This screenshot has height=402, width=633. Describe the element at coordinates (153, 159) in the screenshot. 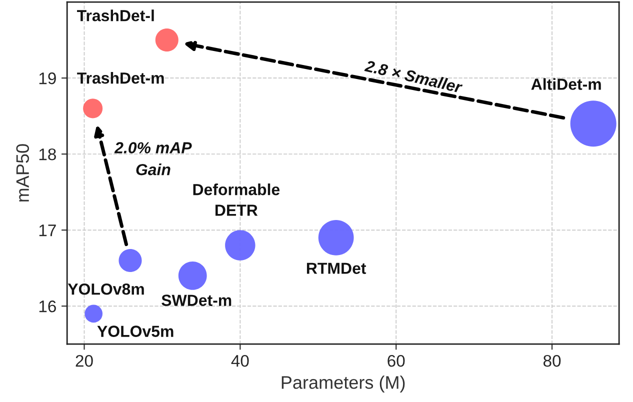

I see `annotation: 2.0% mAP Gain` at that location.